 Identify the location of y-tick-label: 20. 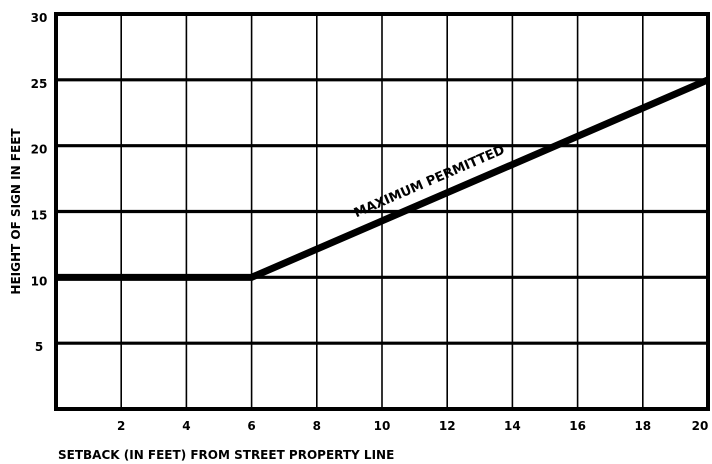
(39, 150).